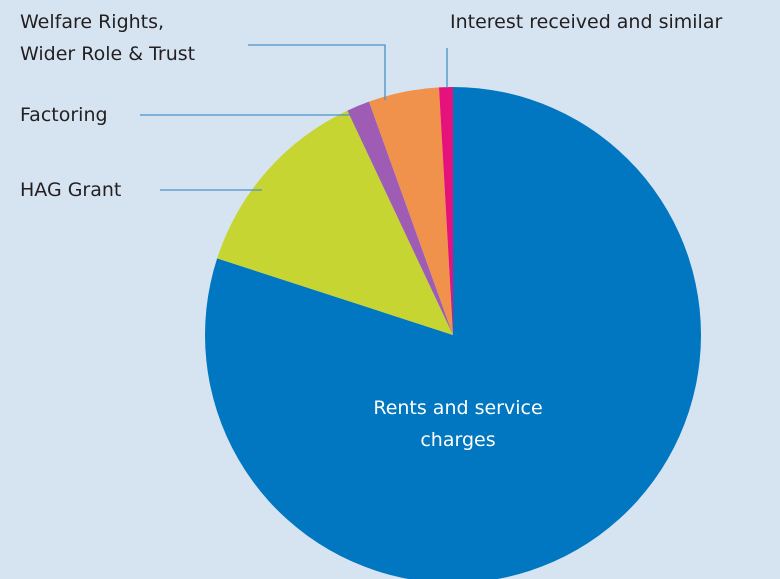 This screenshot has height=579, width=780. Describe the element at coordinates (294, 117) in the screenshot. I see `leader-lines` at that location.